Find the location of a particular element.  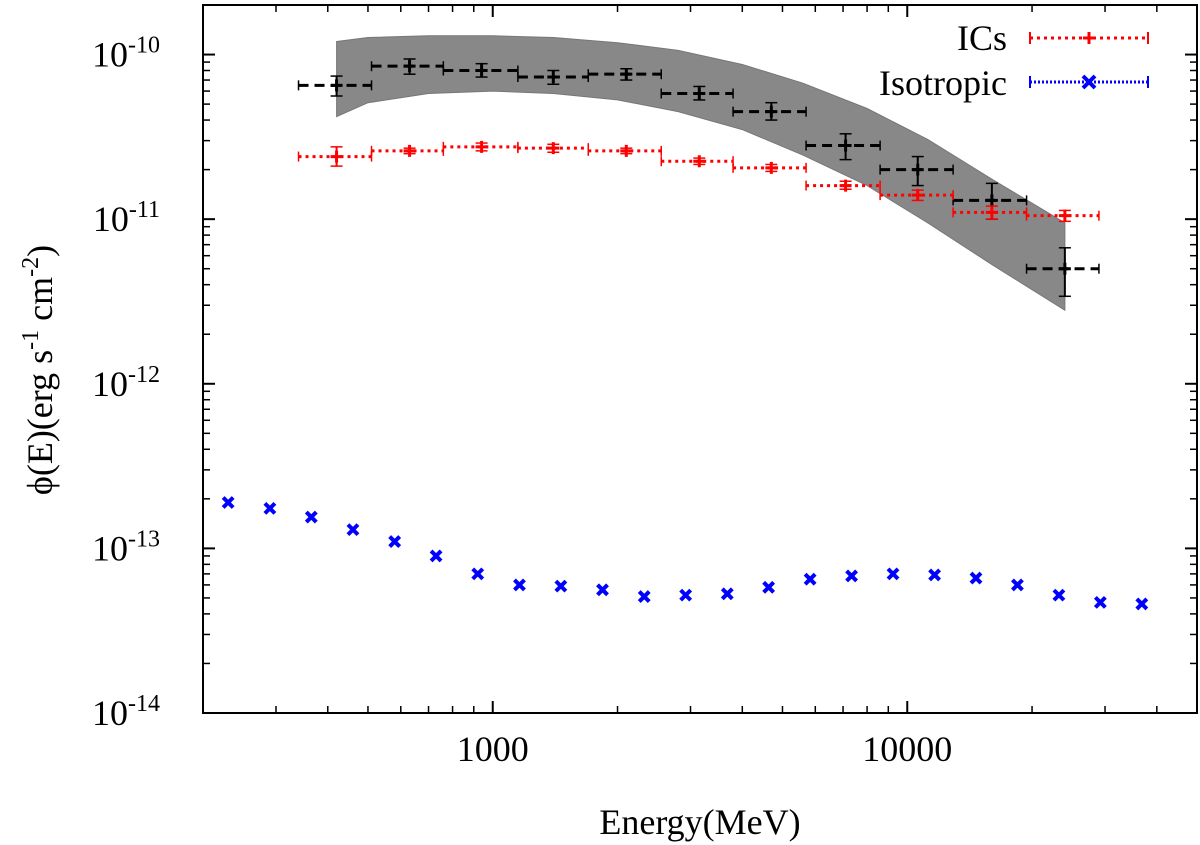

legend-marker-isotropic is located at coordinates (1089, 82).